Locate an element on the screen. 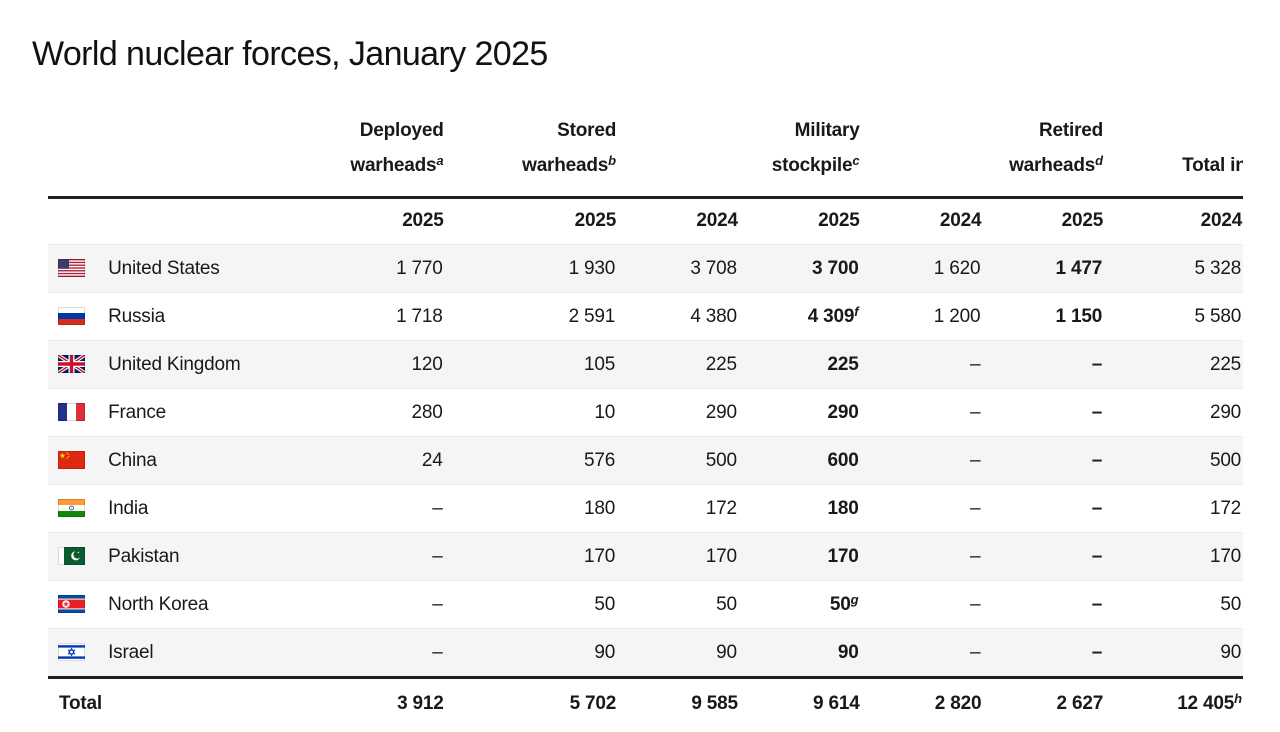 This screenshot has height=732, width=1280. cell-stockpile-2025: 170 is located at coordinates (798, 556).